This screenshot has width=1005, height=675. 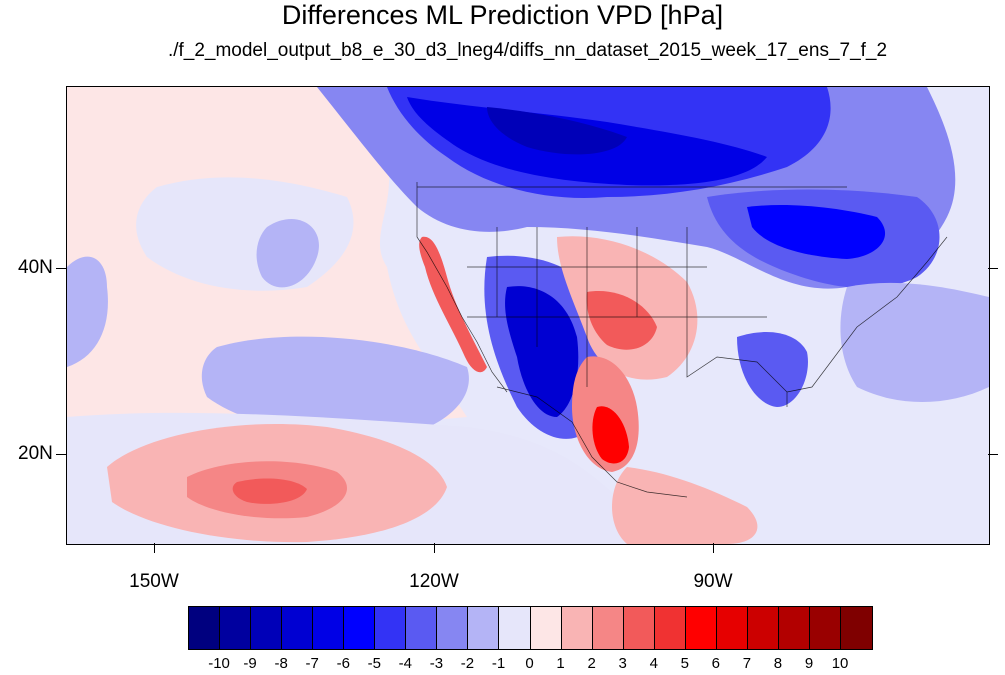 I want to click on colorbar-label--3: -3, so click(x=436, y=663).